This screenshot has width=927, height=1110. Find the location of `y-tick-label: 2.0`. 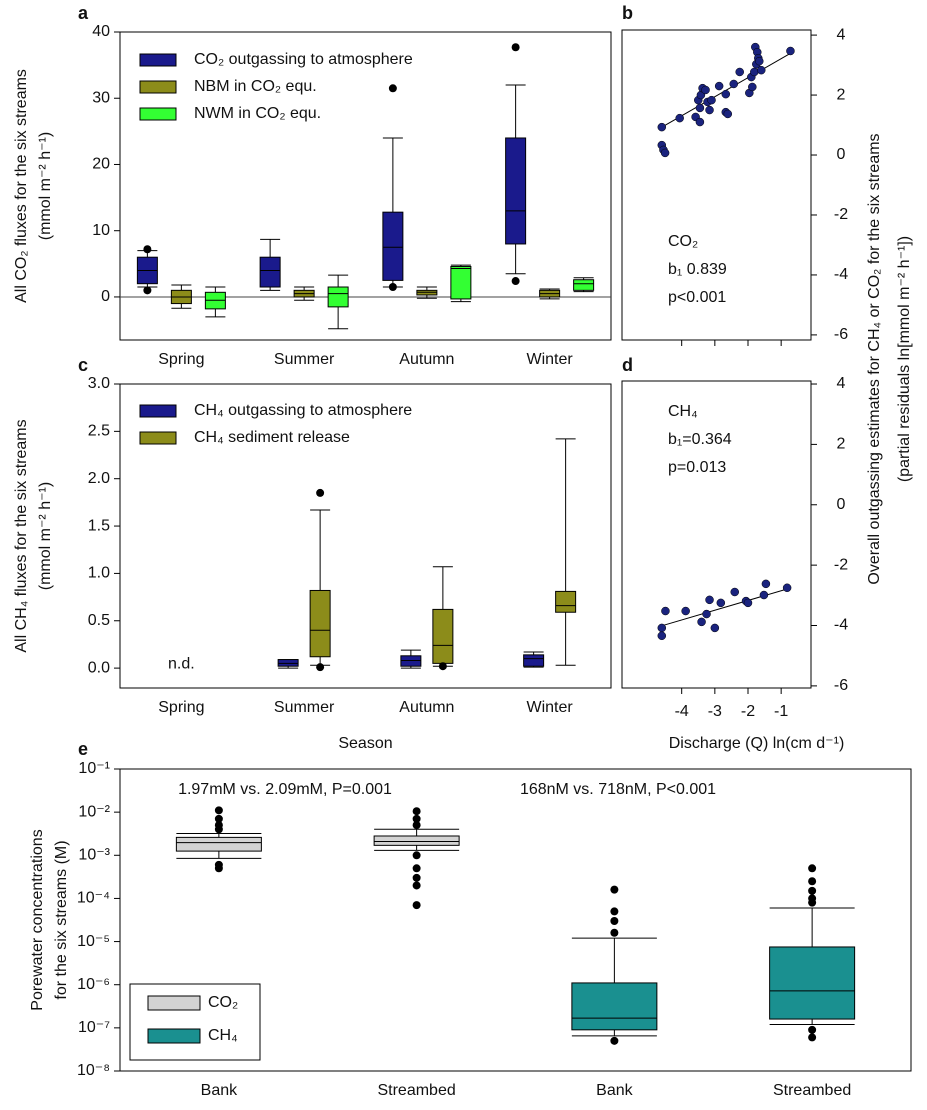

y-tick-label: 2.0 is located at coordinates (99, 478).